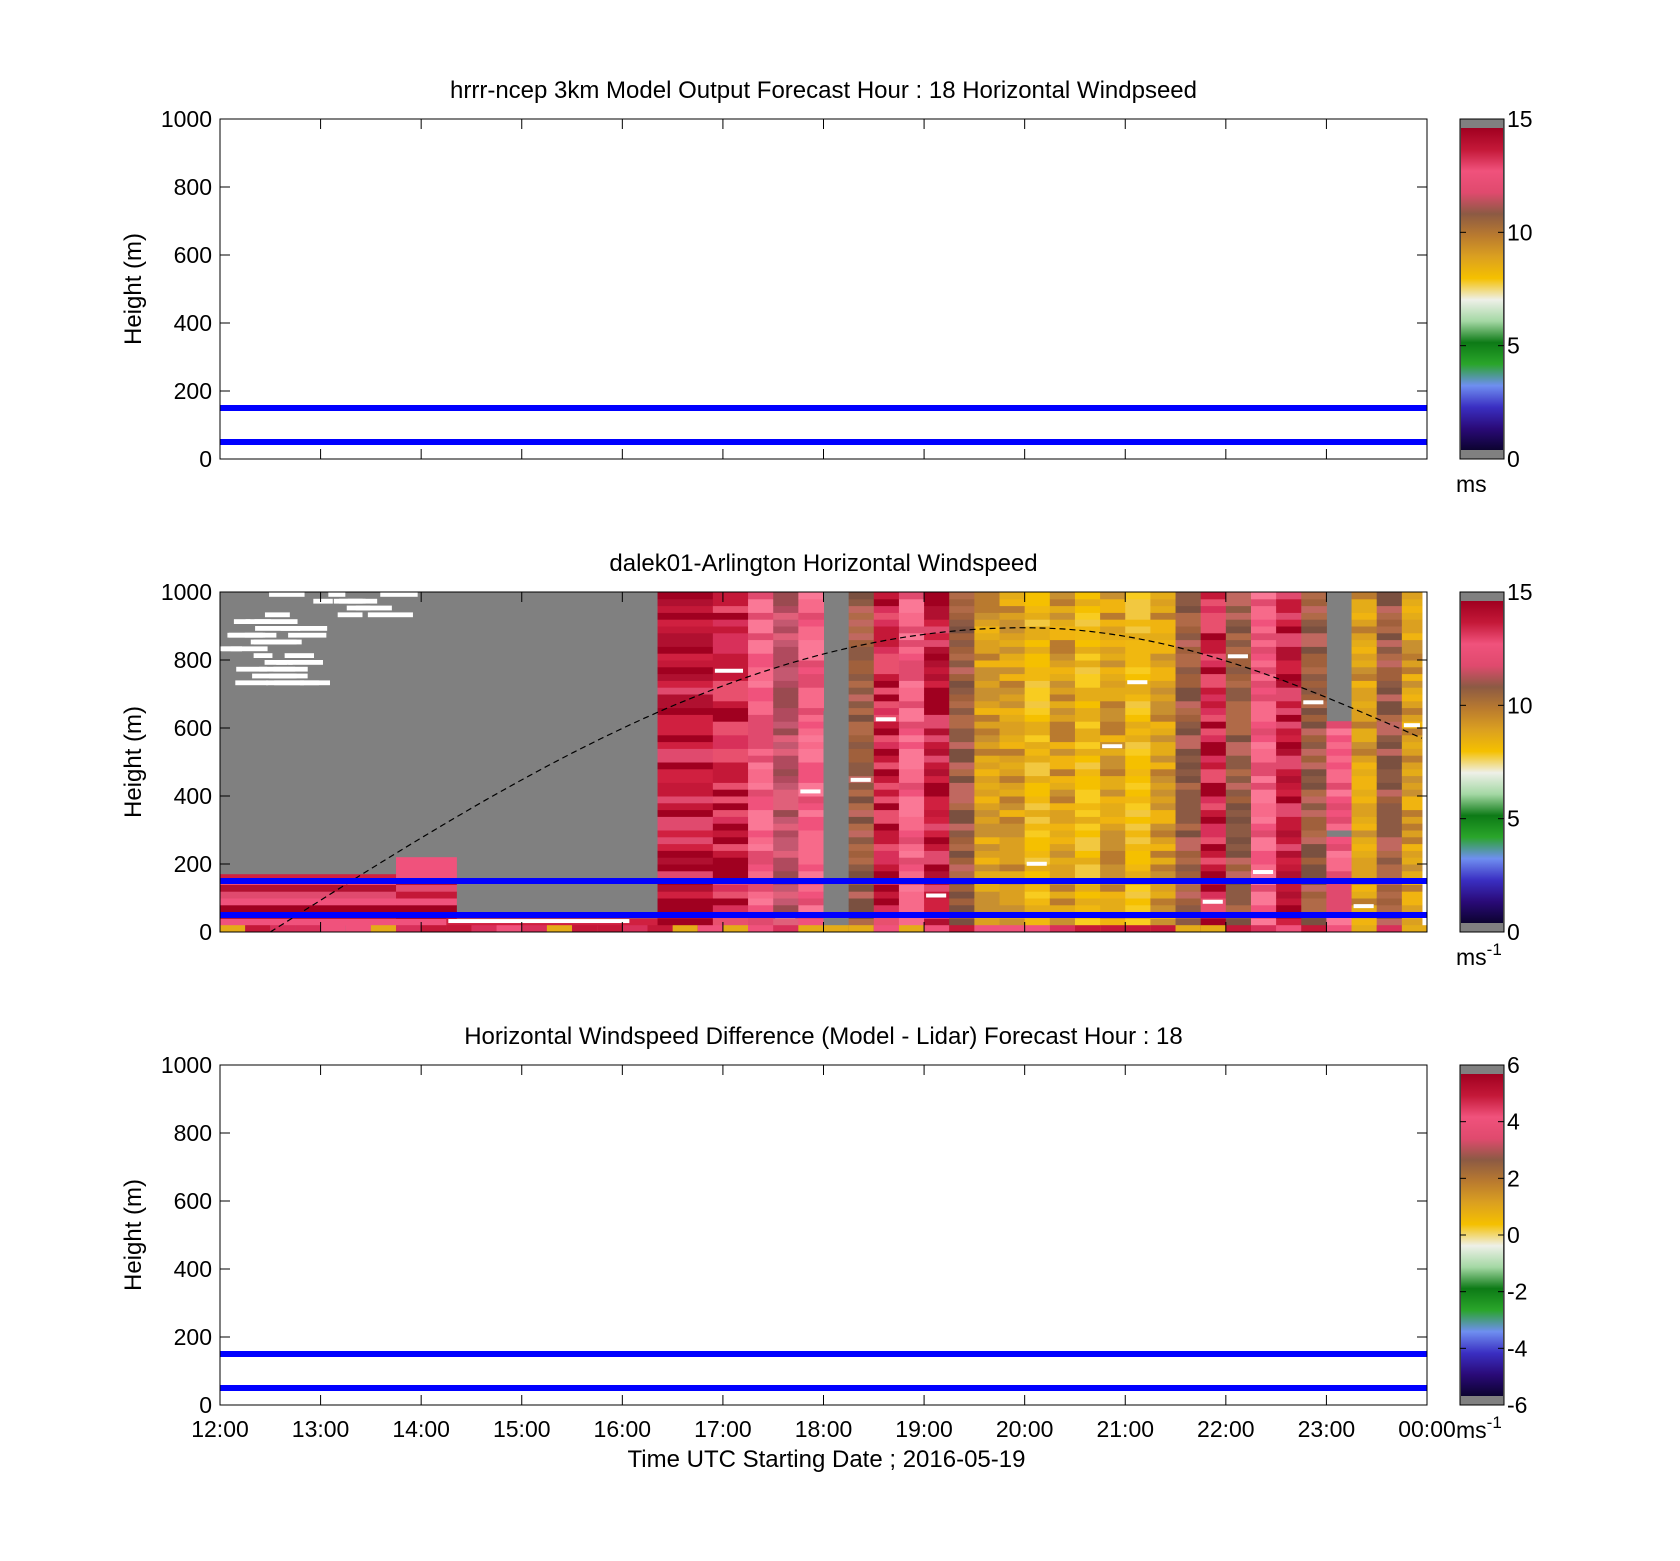 Image resolution: width=1680 pixels, height=1561 pixels. Describe the element at coordinates (193, 728) in the screenshot. I see `y-tick-label: 600` at that location.